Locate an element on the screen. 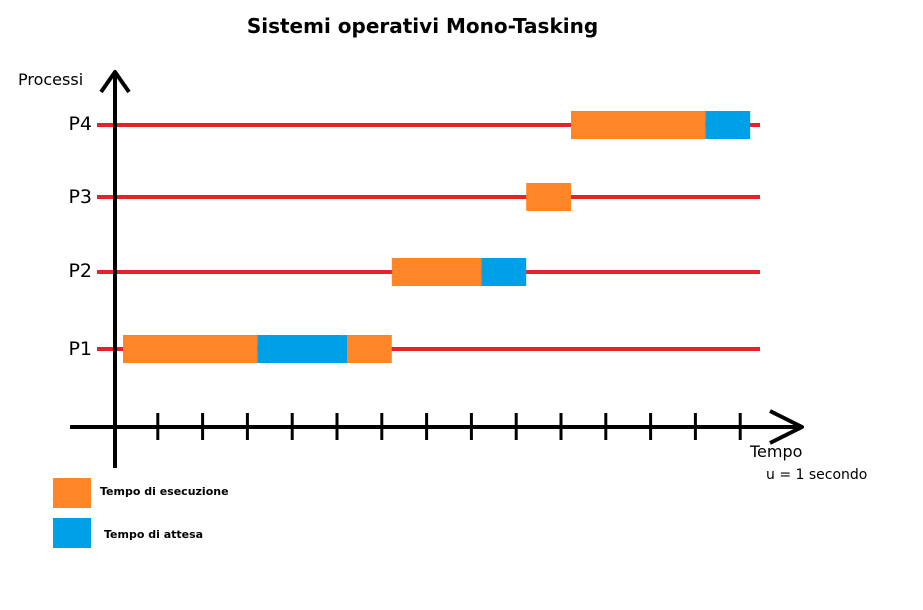 The image size is (923, 610). process-label-p1: P1 is located at coordinates (80, 349).